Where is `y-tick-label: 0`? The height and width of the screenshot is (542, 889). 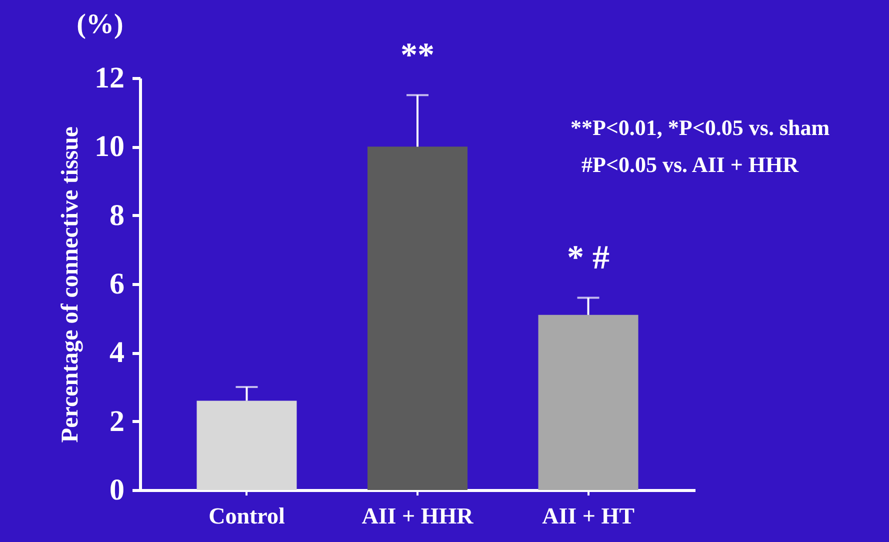
y-tick-label: 0 is located at coordinates (117, 490).